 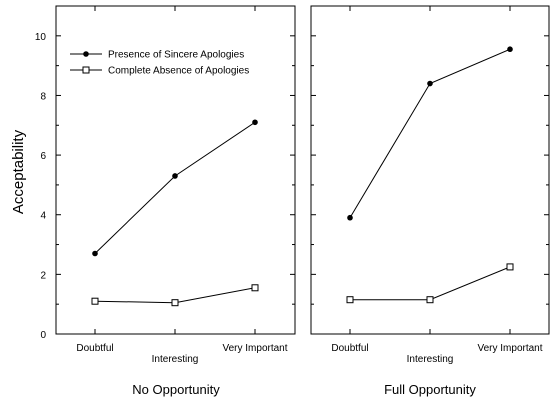 I want to click on panel-title: No Opportunity, so click(x=176, y=389).